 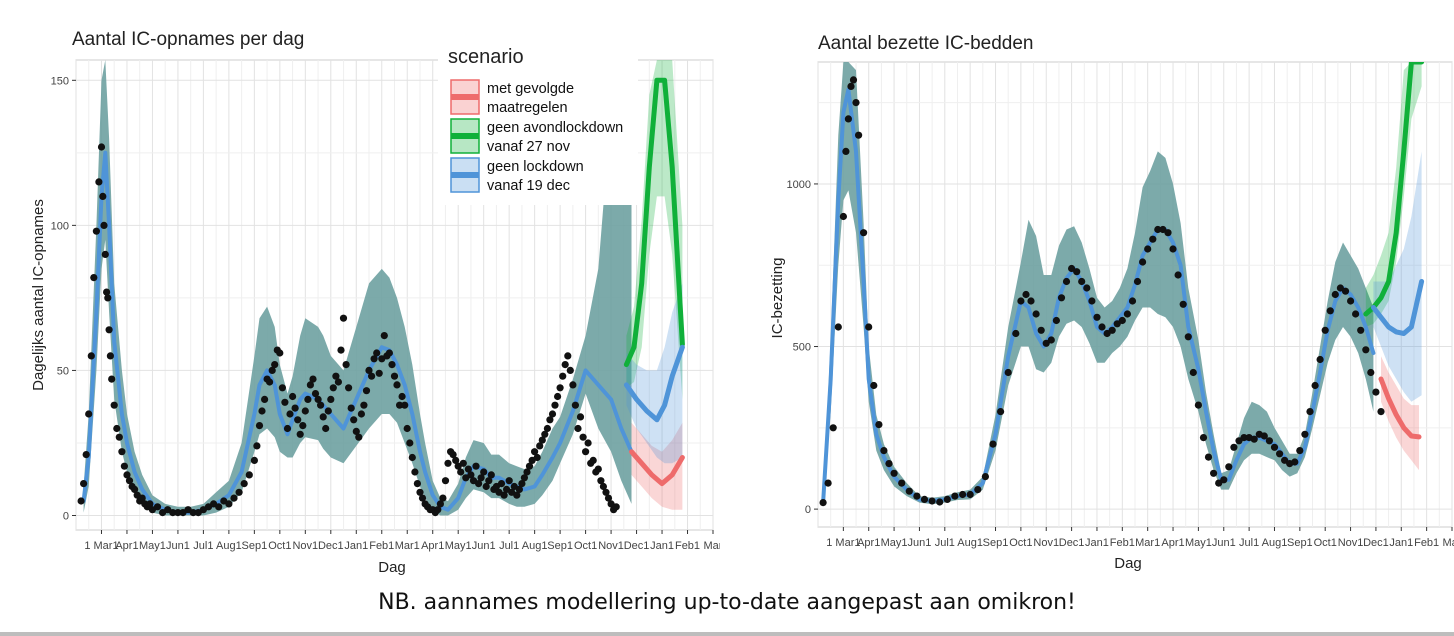 What do you see at coordinates (802, 348) in the screenshot?
I see `y-tick-label: 500` at bounding box center [802, 348].